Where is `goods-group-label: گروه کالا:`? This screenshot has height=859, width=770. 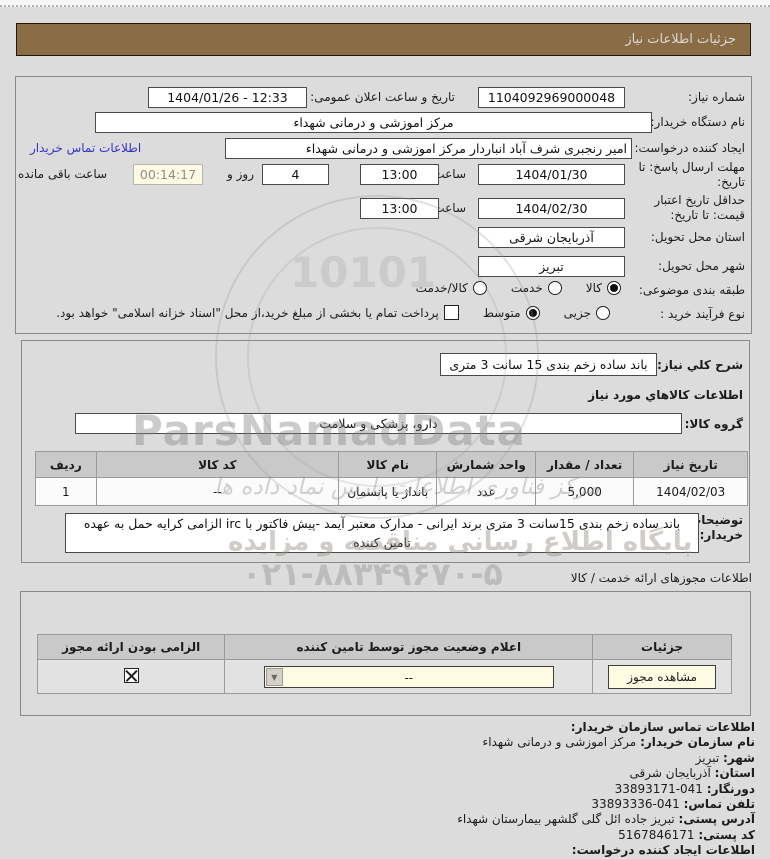 goods-group-label: گروه کالا: is located at coordinates (713, 424).